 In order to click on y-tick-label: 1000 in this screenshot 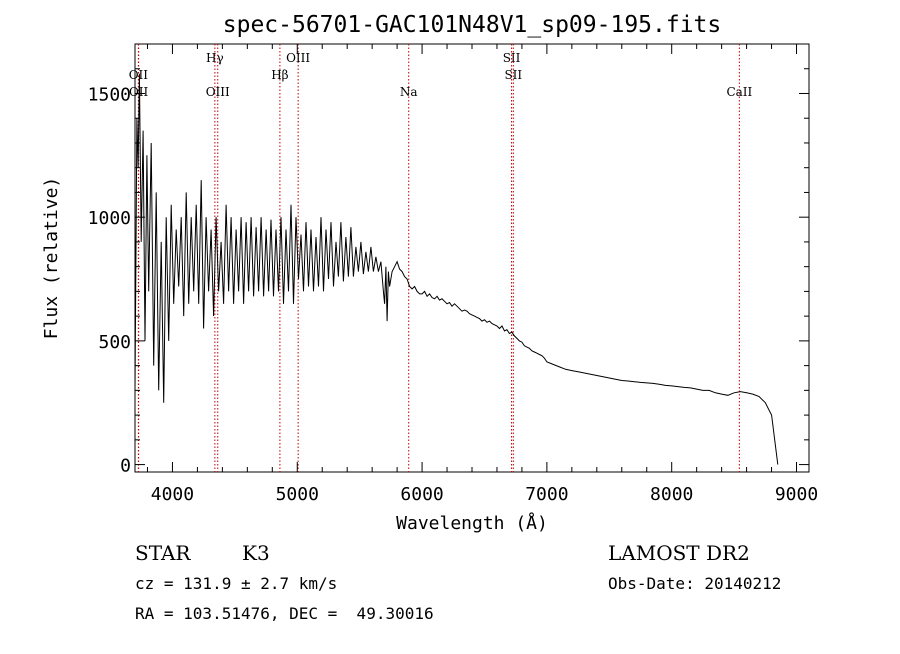, I will do `click(109, 218)`.